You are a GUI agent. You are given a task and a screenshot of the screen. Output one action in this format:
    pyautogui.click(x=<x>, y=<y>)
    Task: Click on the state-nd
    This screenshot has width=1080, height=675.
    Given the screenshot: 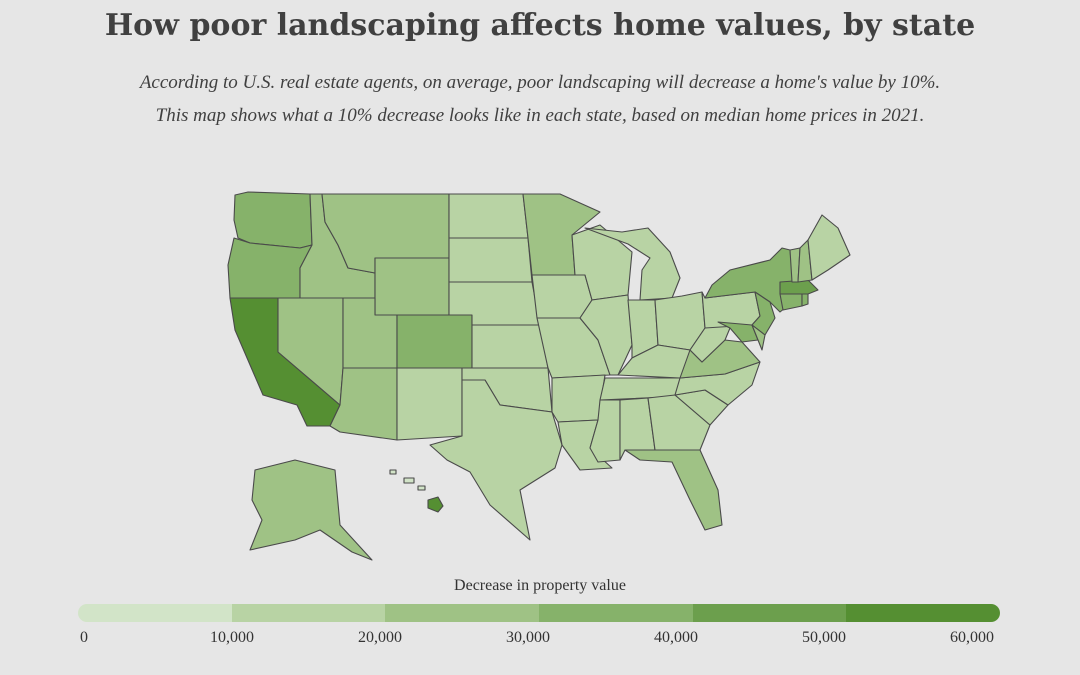 What is the action you would take?
    pyautogui.click(x=488, y=216)
    